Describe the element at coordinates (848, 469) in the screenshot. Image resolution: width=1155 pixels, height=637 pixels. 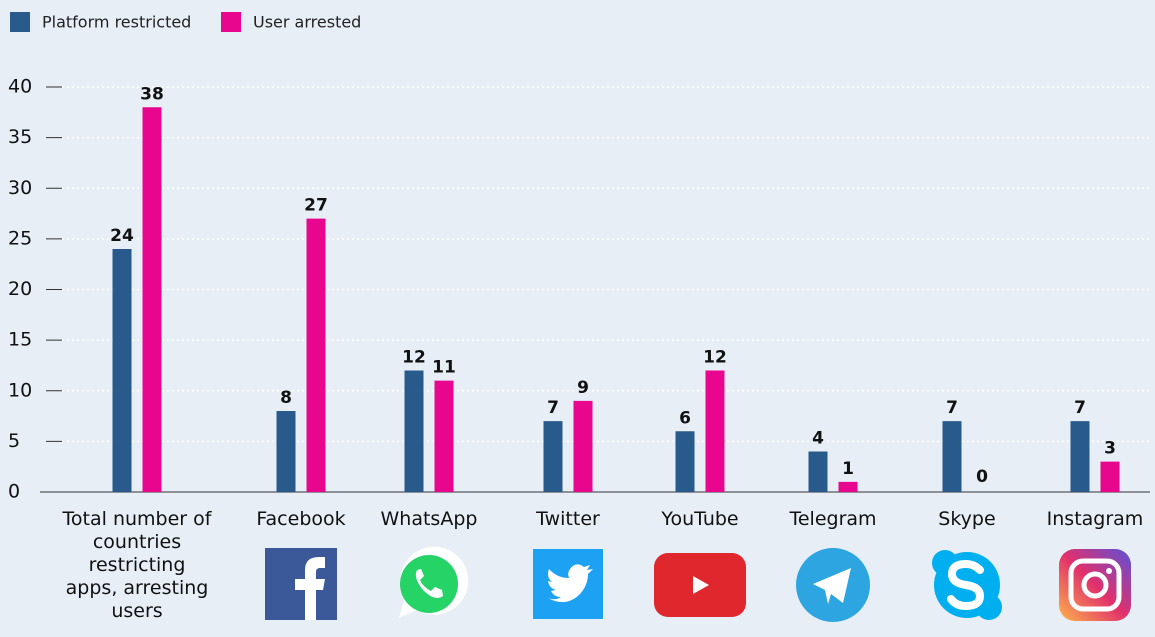
I see `data-label: 1` at that location.